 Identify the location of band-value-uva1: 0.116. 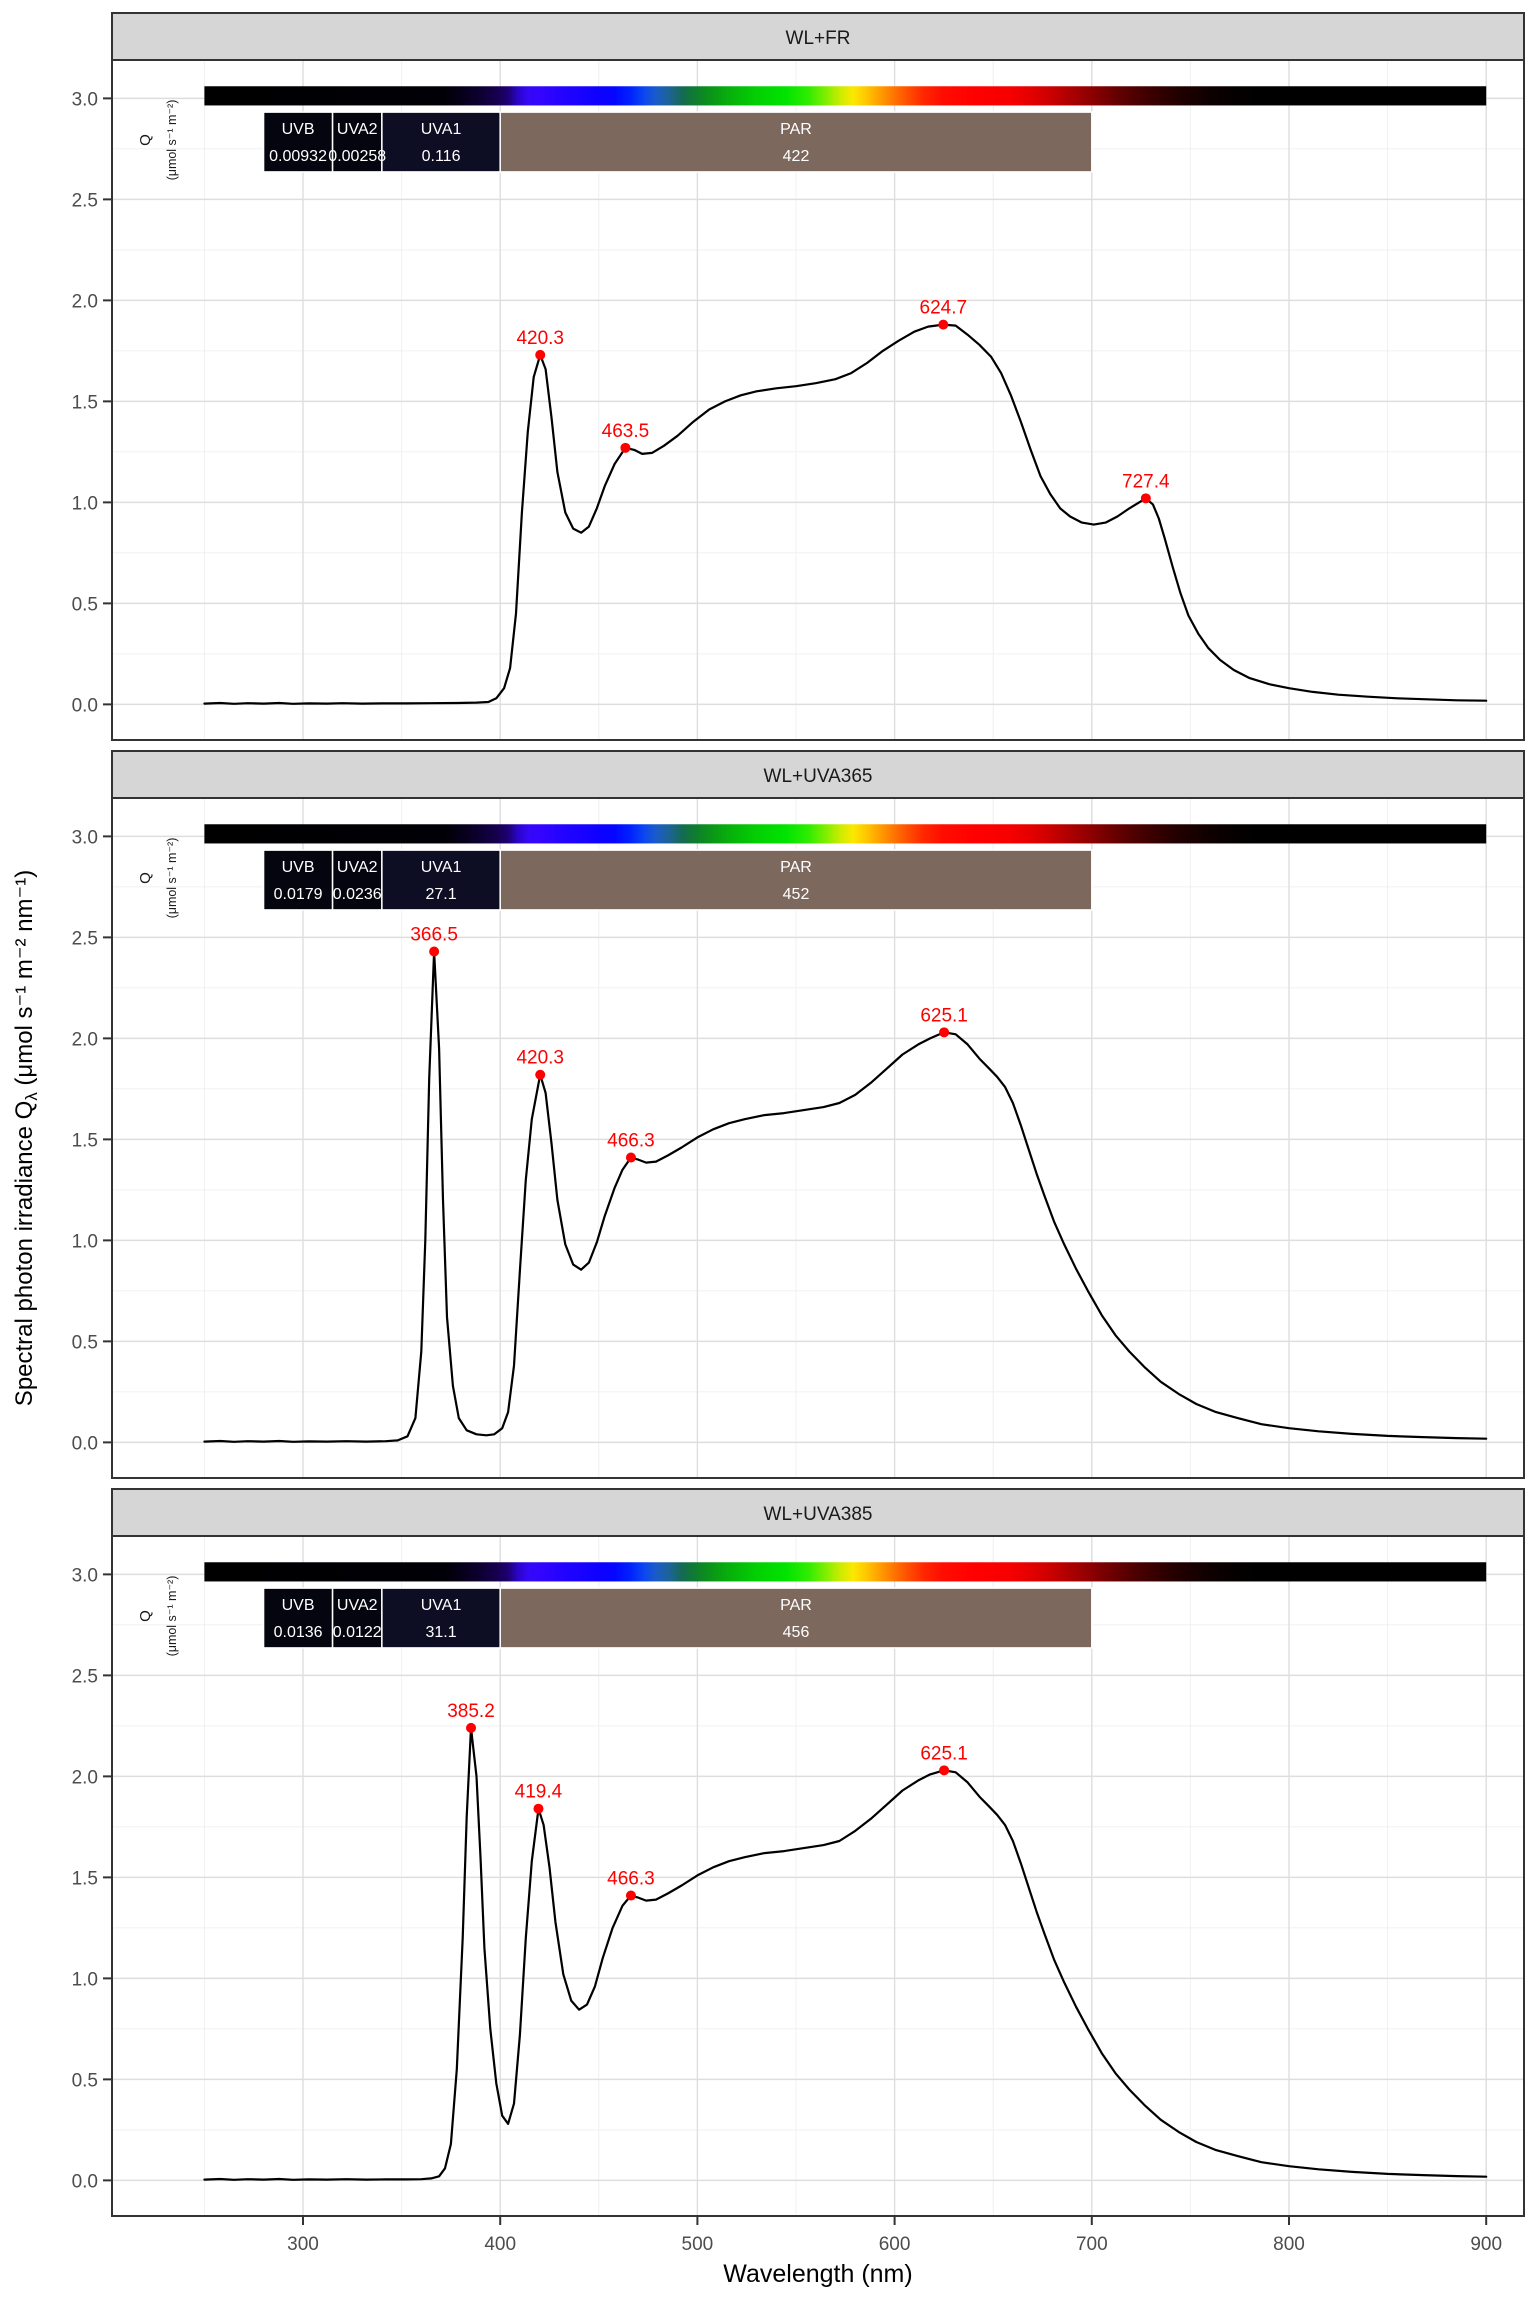
(441, 156).